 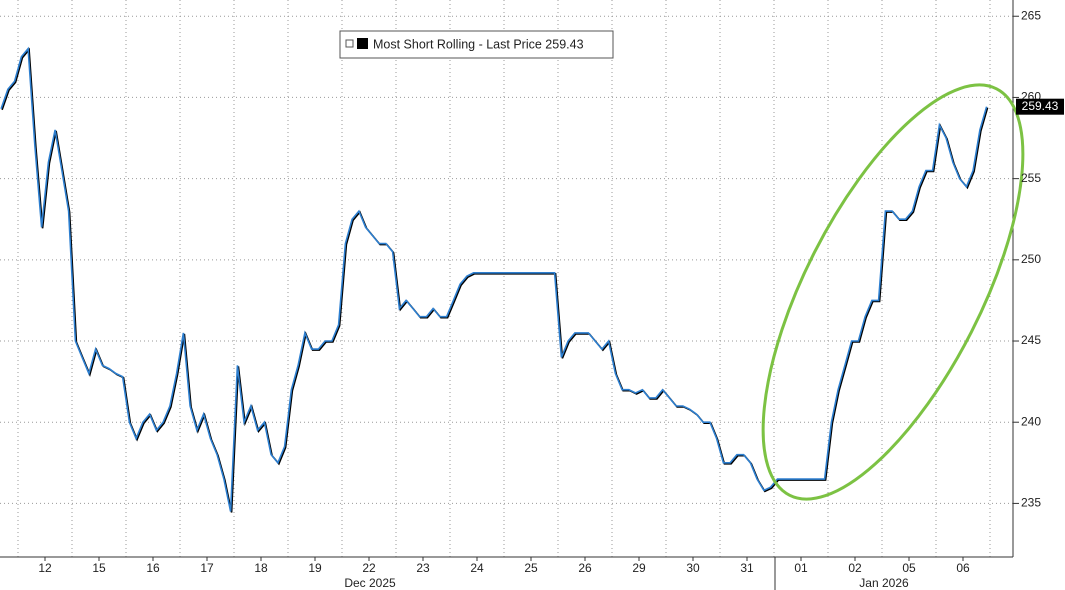 I want to click on legend-box, so click(x=476, y=44).